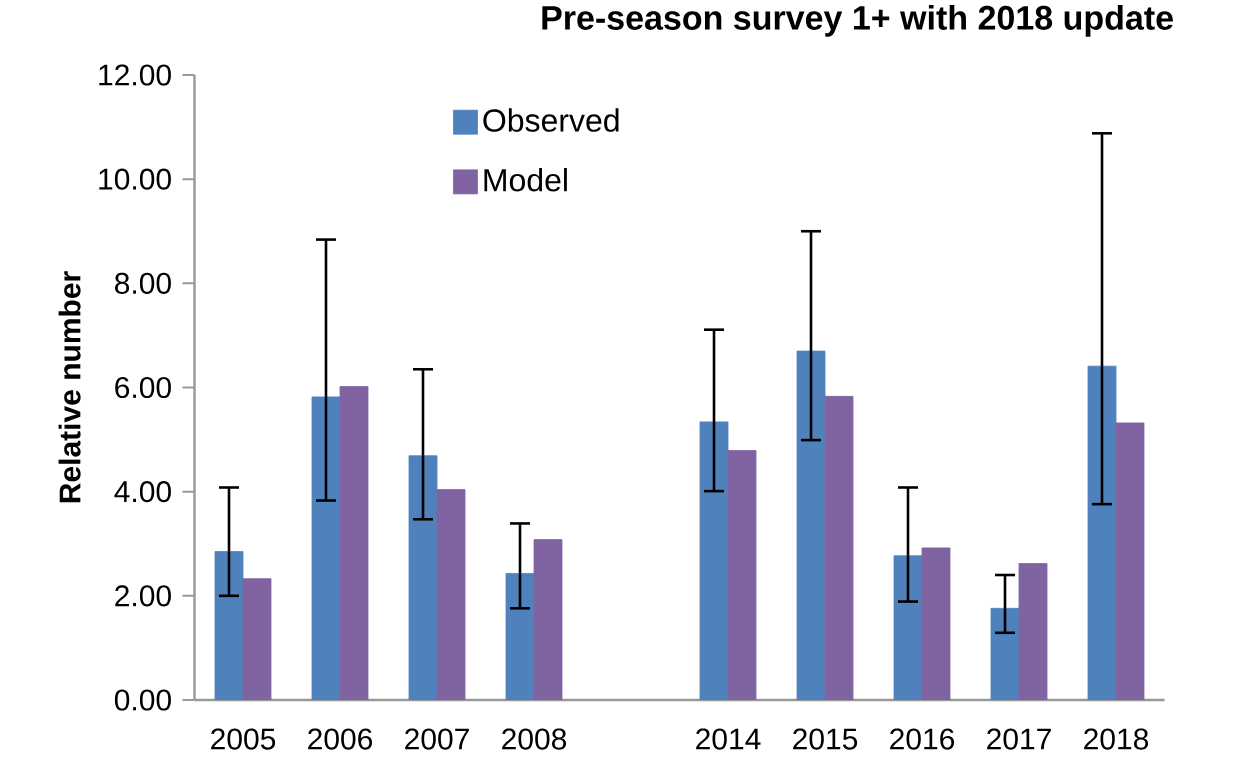 This screenshot has width=1249, height=781. I want to click on y-tick-label: 10.00, so click(135, 179).